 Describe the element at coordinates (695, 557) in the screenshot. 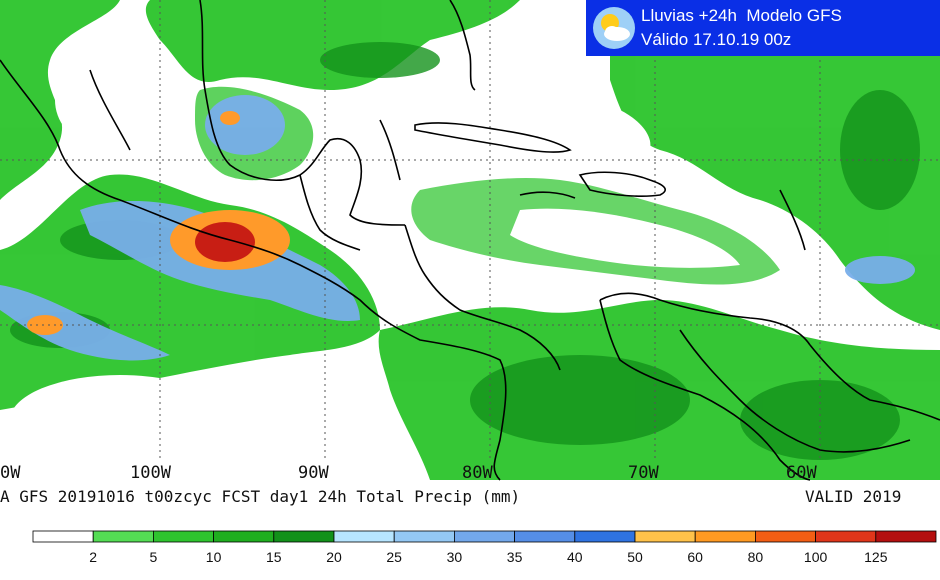

I see `colorbar-label: 60` at that location.